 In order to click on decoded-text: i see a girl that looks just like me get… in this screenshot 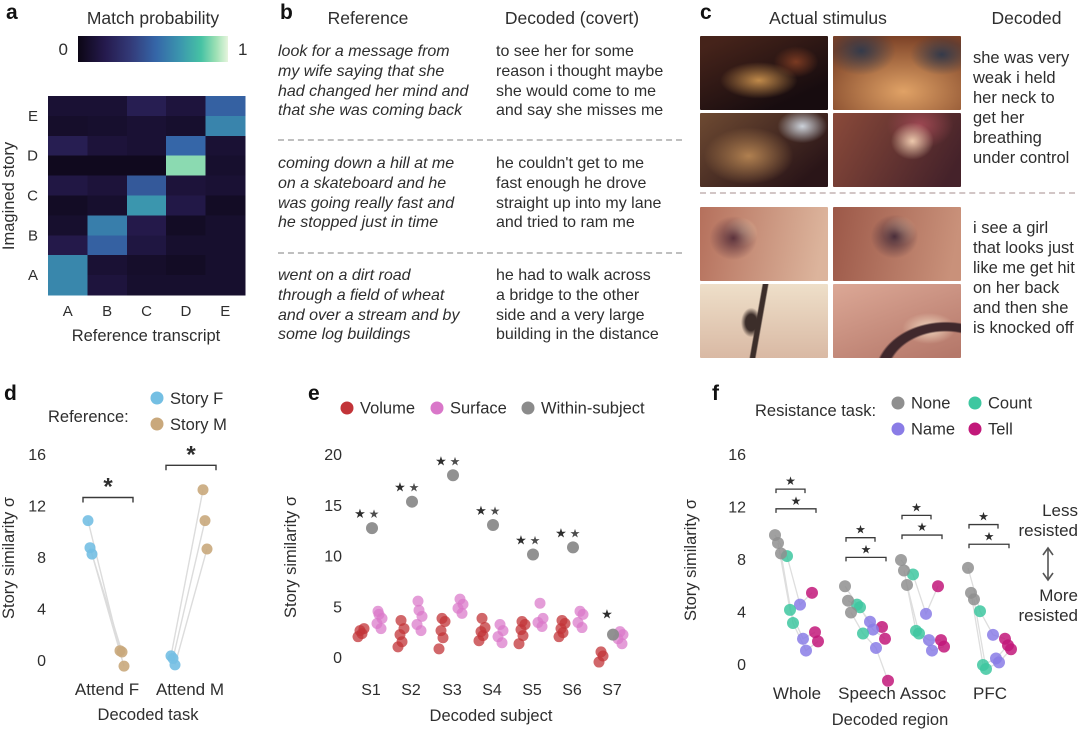, I will do `click(1024, 278)`.